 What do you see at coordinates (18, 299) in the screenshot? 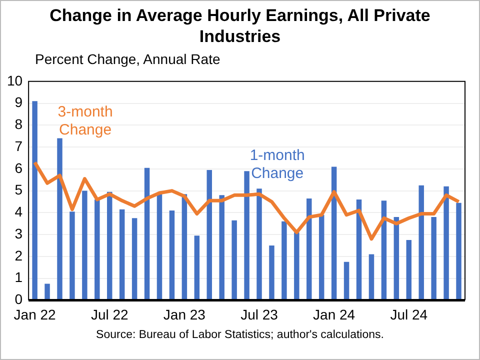
I see `y-tick-label: 0` at bounding box center [18, 299].